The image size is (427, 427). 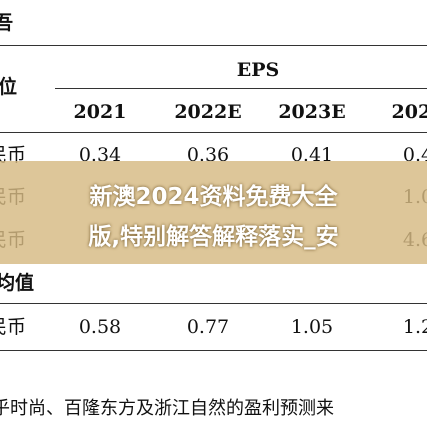 I want to click on cell: 0.41, so click(x=312, y=155).